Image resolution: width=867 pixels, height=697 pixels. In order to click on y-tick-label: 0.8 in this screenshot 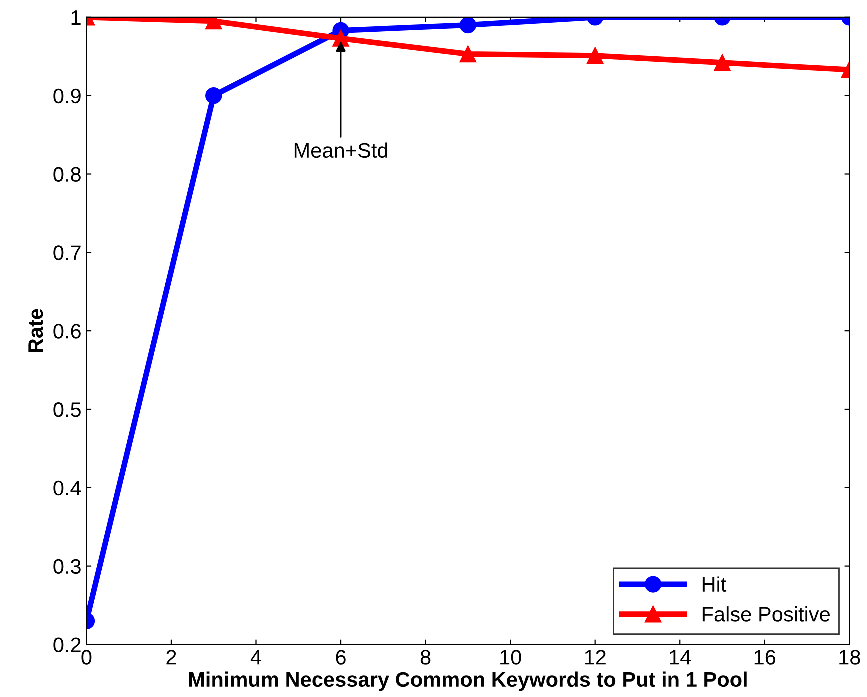, I will do `click(67, 174)`.